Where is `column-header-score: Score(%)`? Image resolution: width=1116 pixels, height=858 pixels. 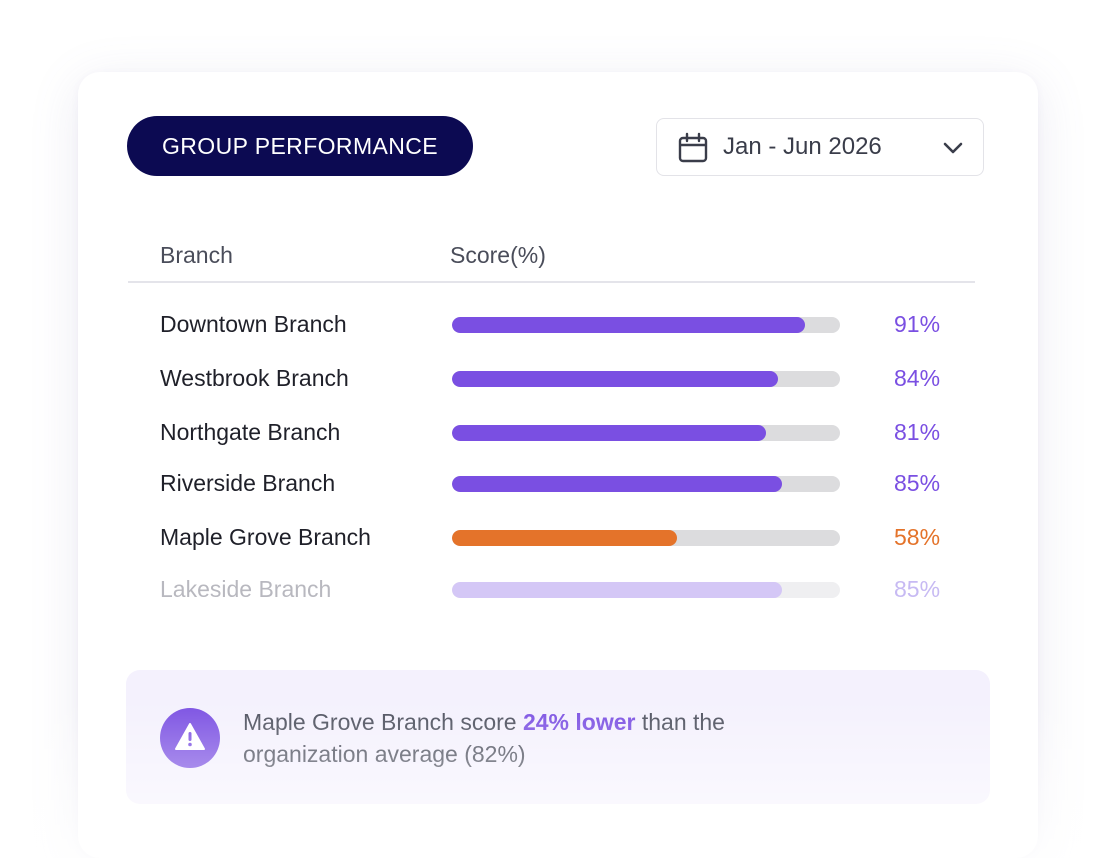 column-header-score: Score(%) is located at coordinates (498, 255).